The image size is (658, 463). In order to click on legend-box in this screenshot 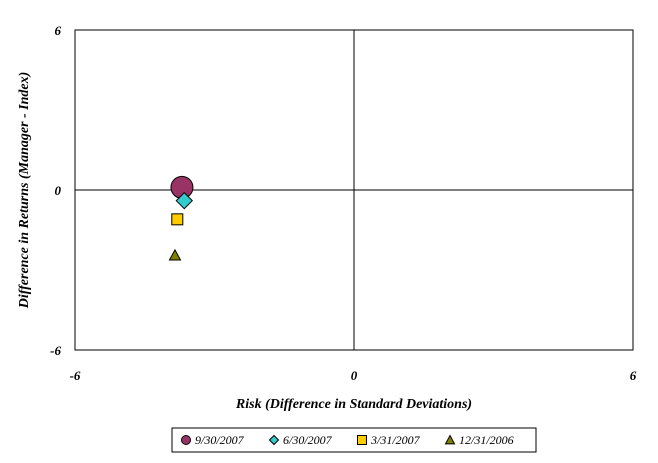, I will do `click(354, 440)`.